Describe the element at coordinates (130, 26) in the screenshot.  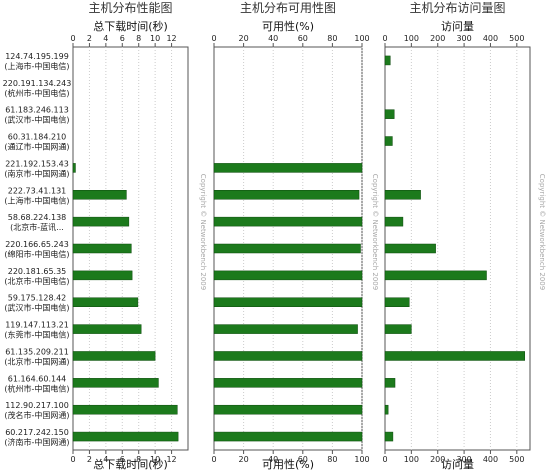
I see `x-axis-title-top: 总下载时间(秒)` at that location.